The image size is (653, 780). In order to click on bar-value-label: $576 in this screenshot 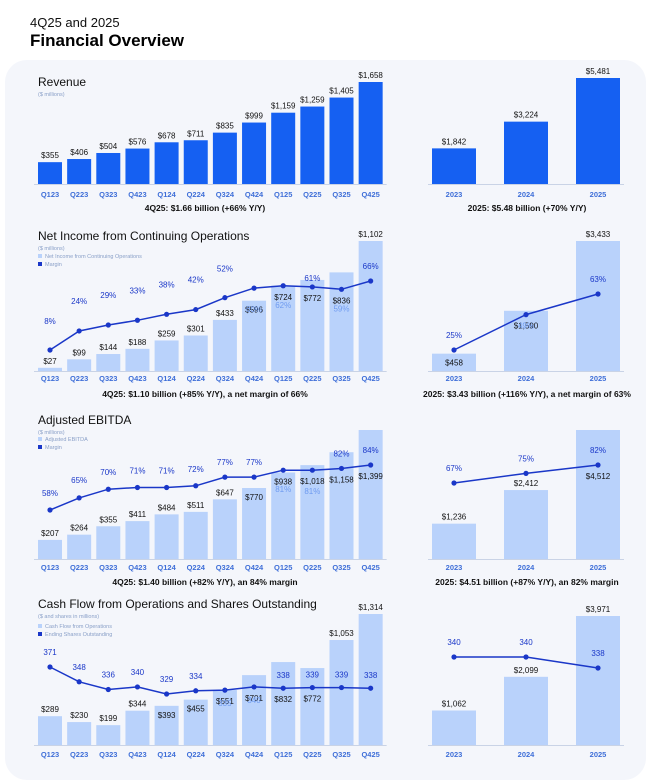, I will do `click(138, 142)`.